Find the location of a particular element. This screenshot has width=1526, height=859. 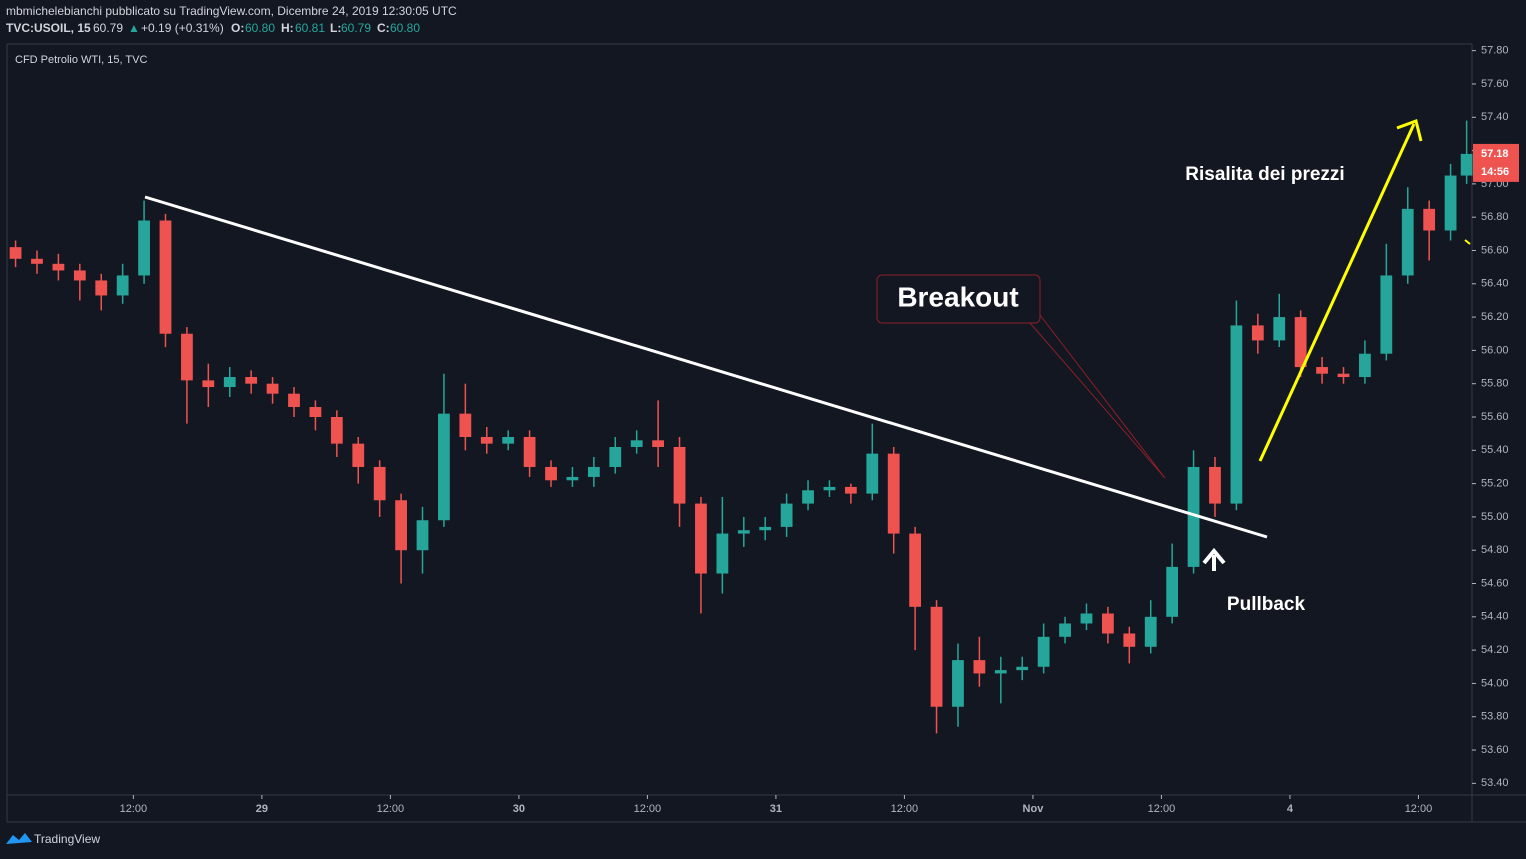

y-tick-label: 54.80 is located at coordinates (1495, 550).